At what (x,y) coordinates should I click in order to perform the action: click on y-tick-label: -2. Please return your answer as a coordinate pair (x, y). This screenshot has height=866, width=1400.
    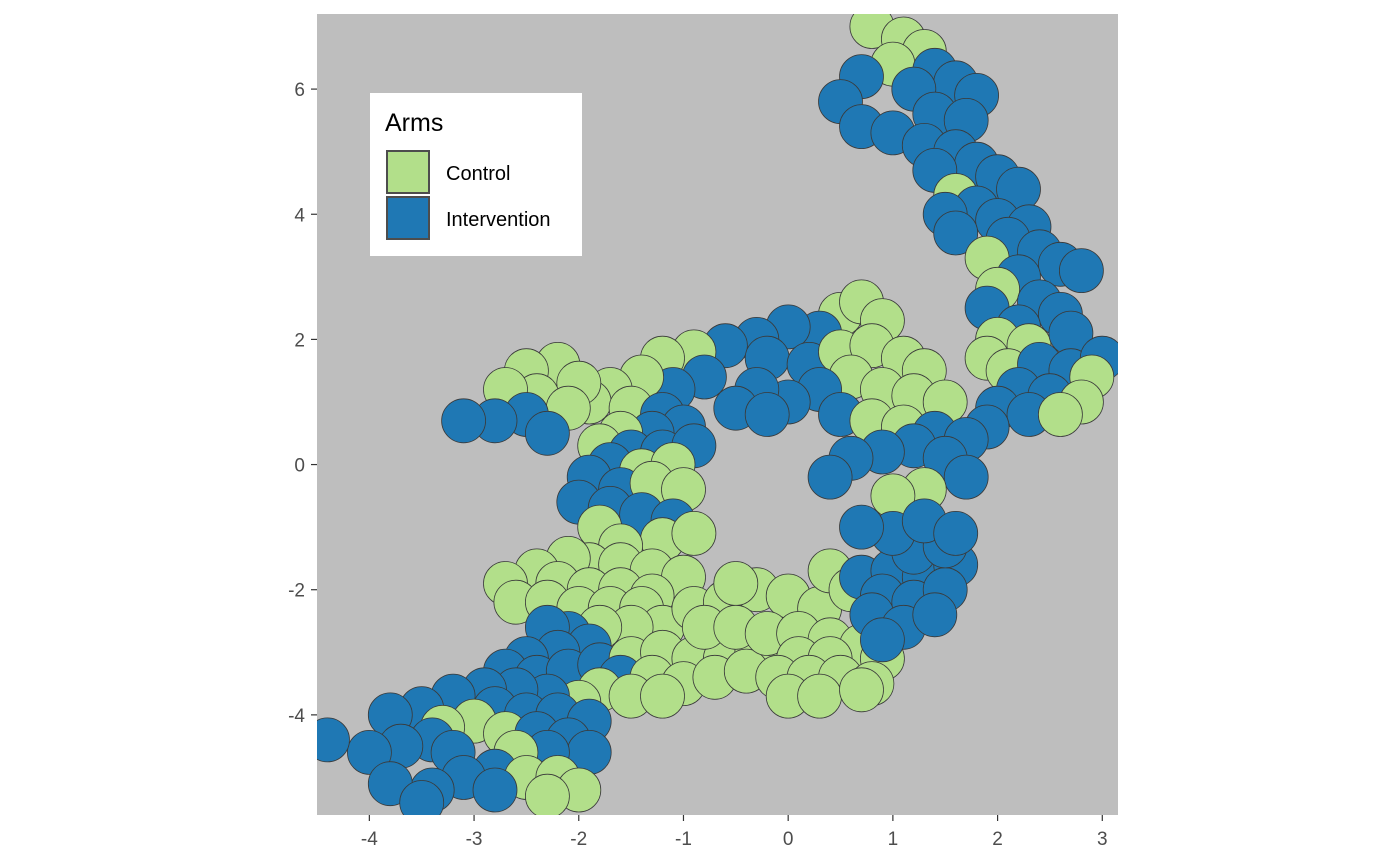
    Looking at the image, I should click on (296, 591).